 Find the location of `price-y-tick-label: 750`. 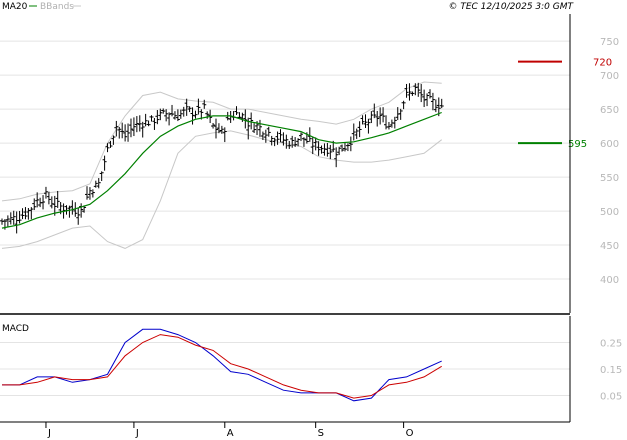

price-y-tick-label: 750 is located at coordinates (609, 42).